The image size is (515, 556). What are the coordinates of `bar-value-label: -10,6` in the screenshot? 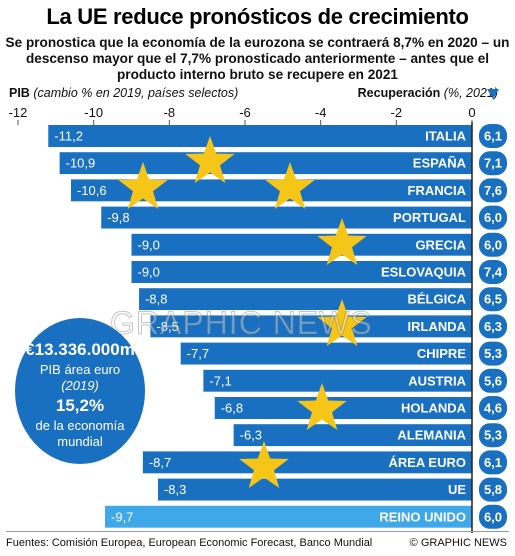 It's located at (92, 190).